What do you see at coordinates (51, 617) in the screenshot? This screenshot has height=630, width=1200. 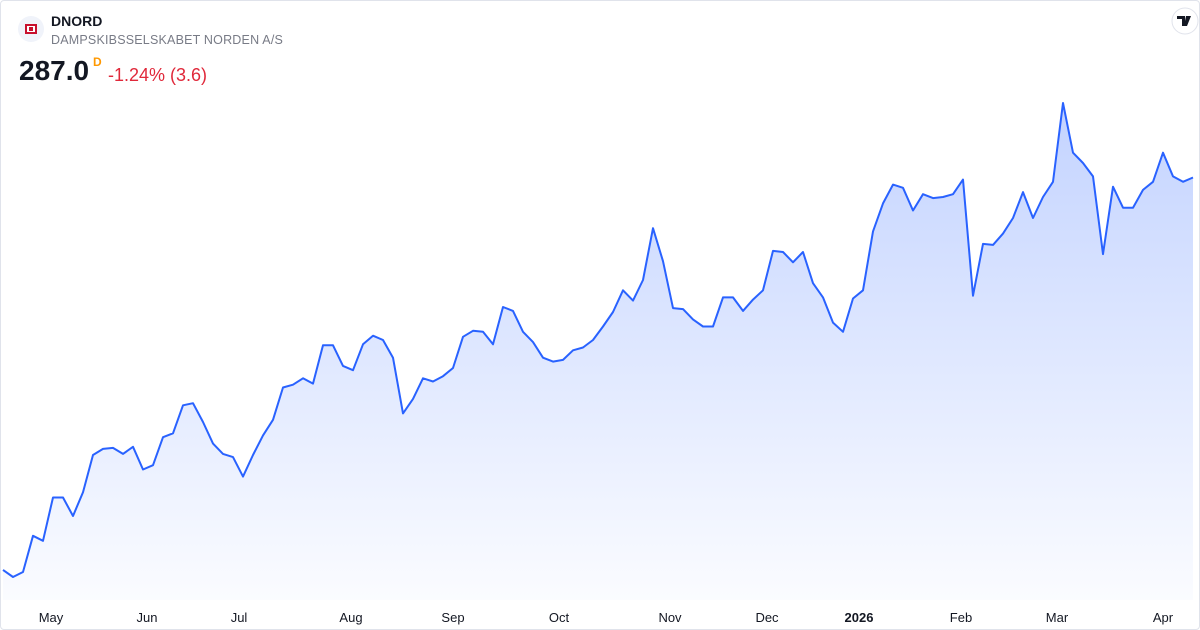 I see `x-tick-label: May` at bounding box center [51, 617].